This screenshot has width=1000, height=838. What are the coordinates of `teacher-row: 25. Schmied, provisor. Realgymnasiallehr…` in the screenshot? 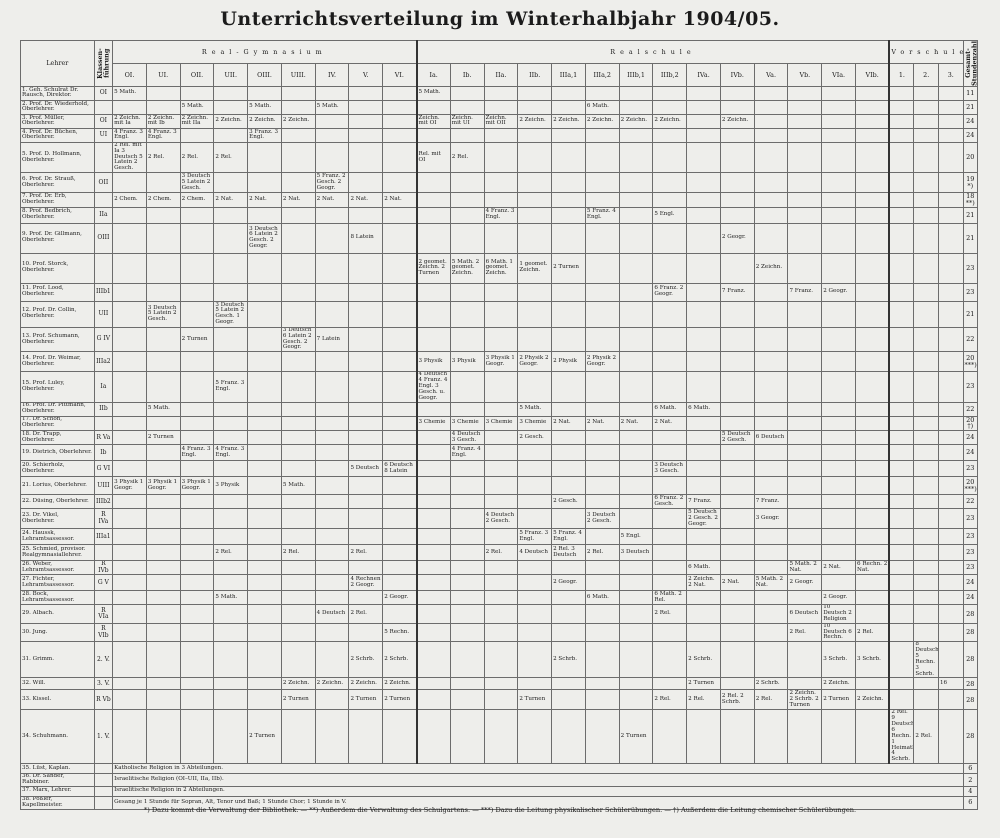 It's located at (499, 553).